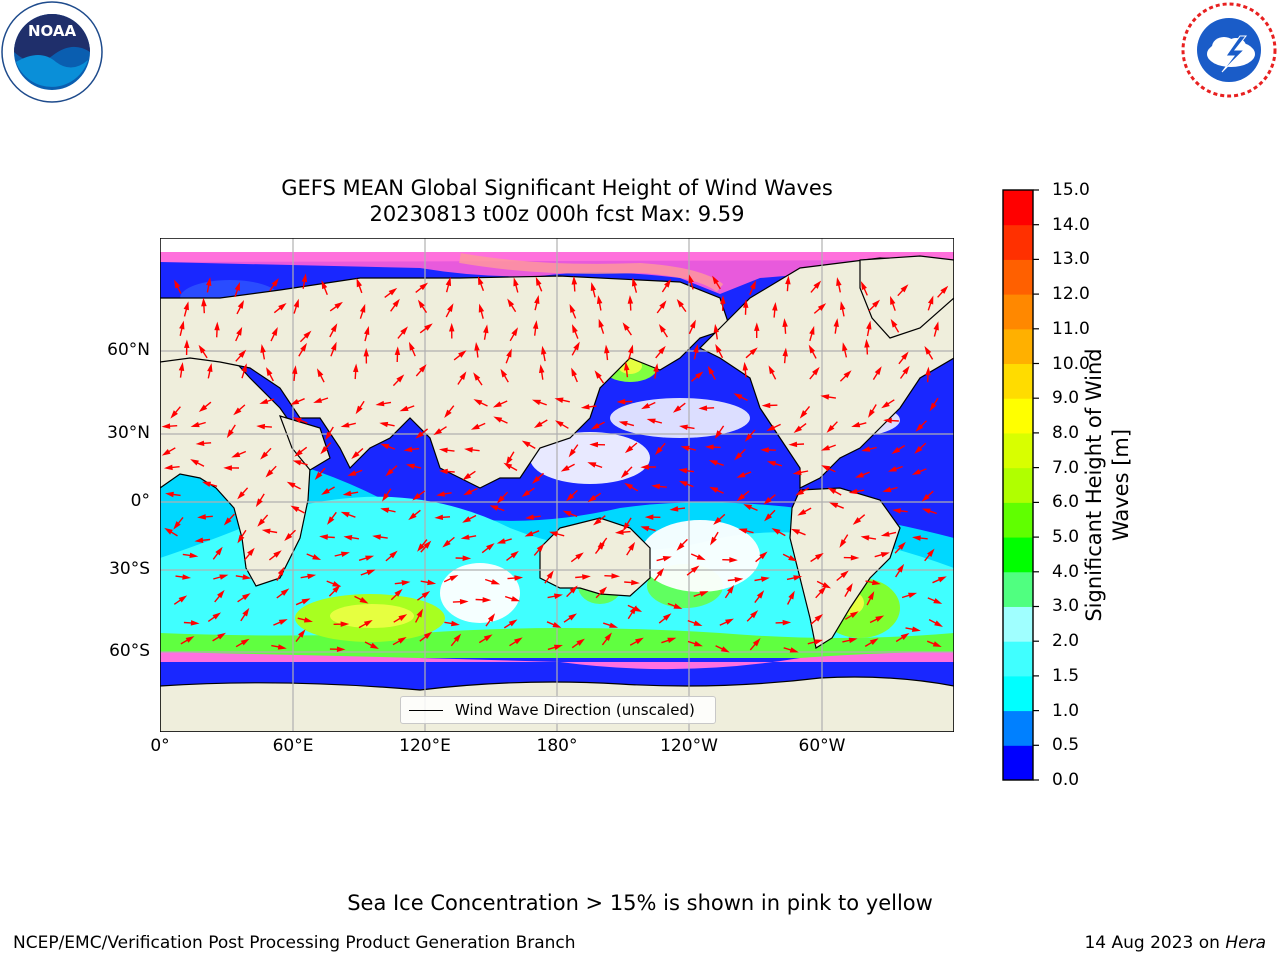 The width and height of the screenshot is (1280, 960). Describe the element at coordinates (128, 433) in the screenshot. I see `lat-tick-30n: 30°N` at that location.